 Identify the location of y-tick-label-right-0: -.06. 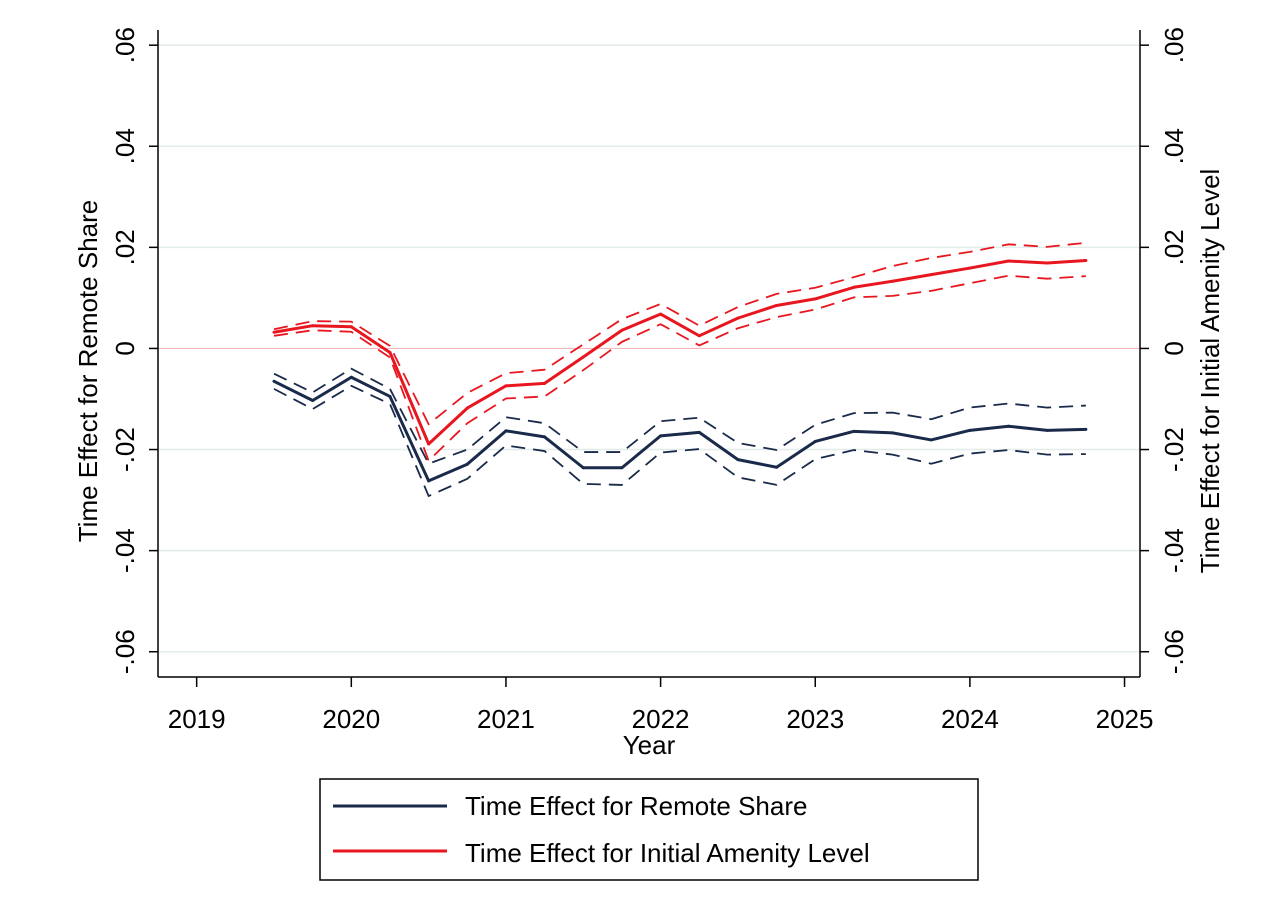
(1174, 651).